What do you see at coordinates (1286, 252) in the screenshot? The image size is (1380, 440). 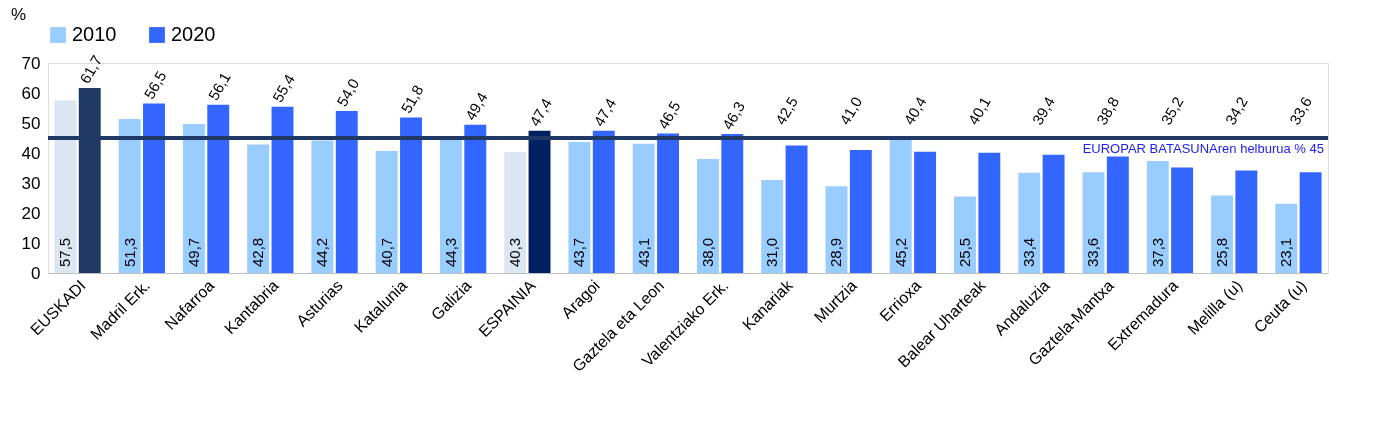 I see `data-label: 23,1` at bounding box center [1286, 252].